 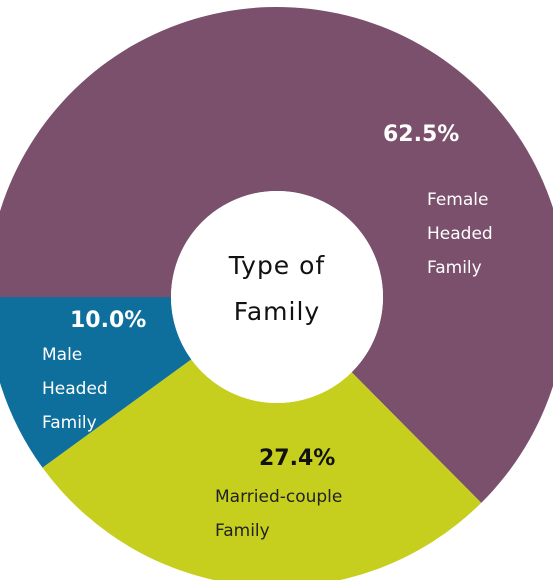 I want to click on donut-hole, so click(x=277, y=297).